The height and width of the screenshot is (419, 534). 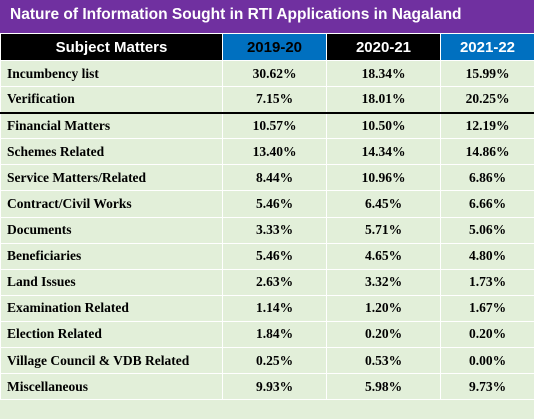 I want to click on table-cell-value: 0.53%, so click(x=383, y=361).